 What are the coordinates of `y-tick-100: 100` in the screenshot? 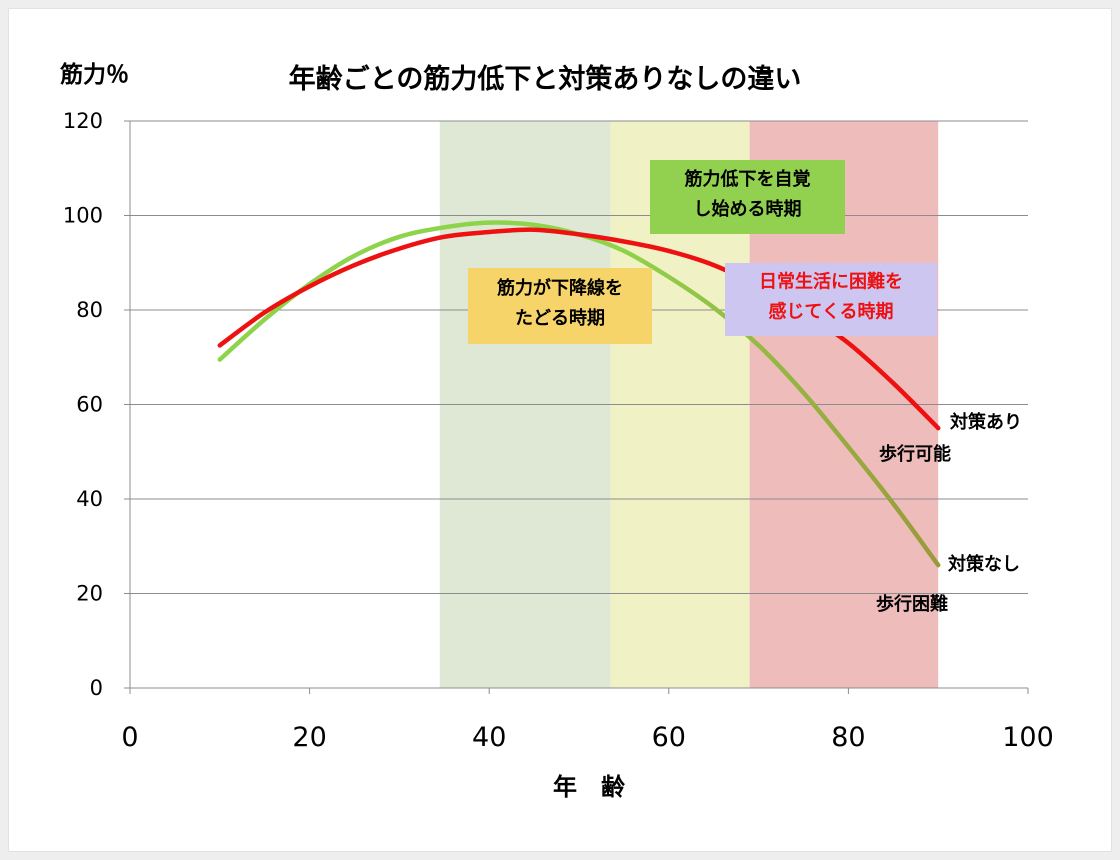 It's located at (83, 216).